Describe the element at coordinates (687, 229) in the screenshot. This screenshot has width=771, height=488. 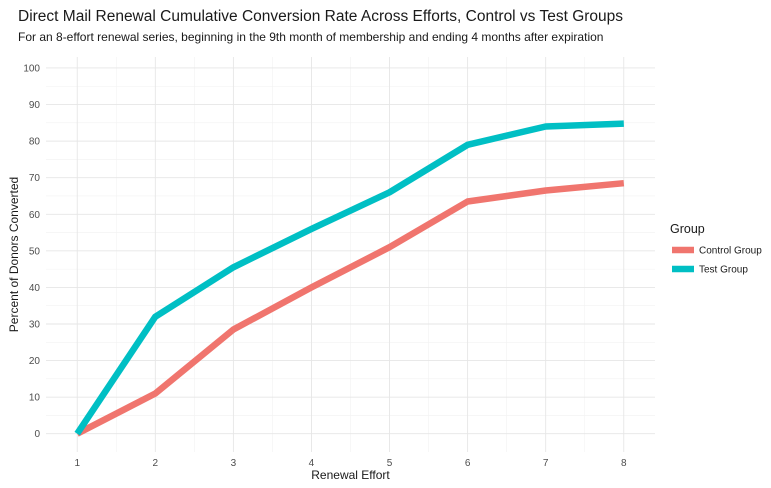
I see `legend-title: Group` at that location.